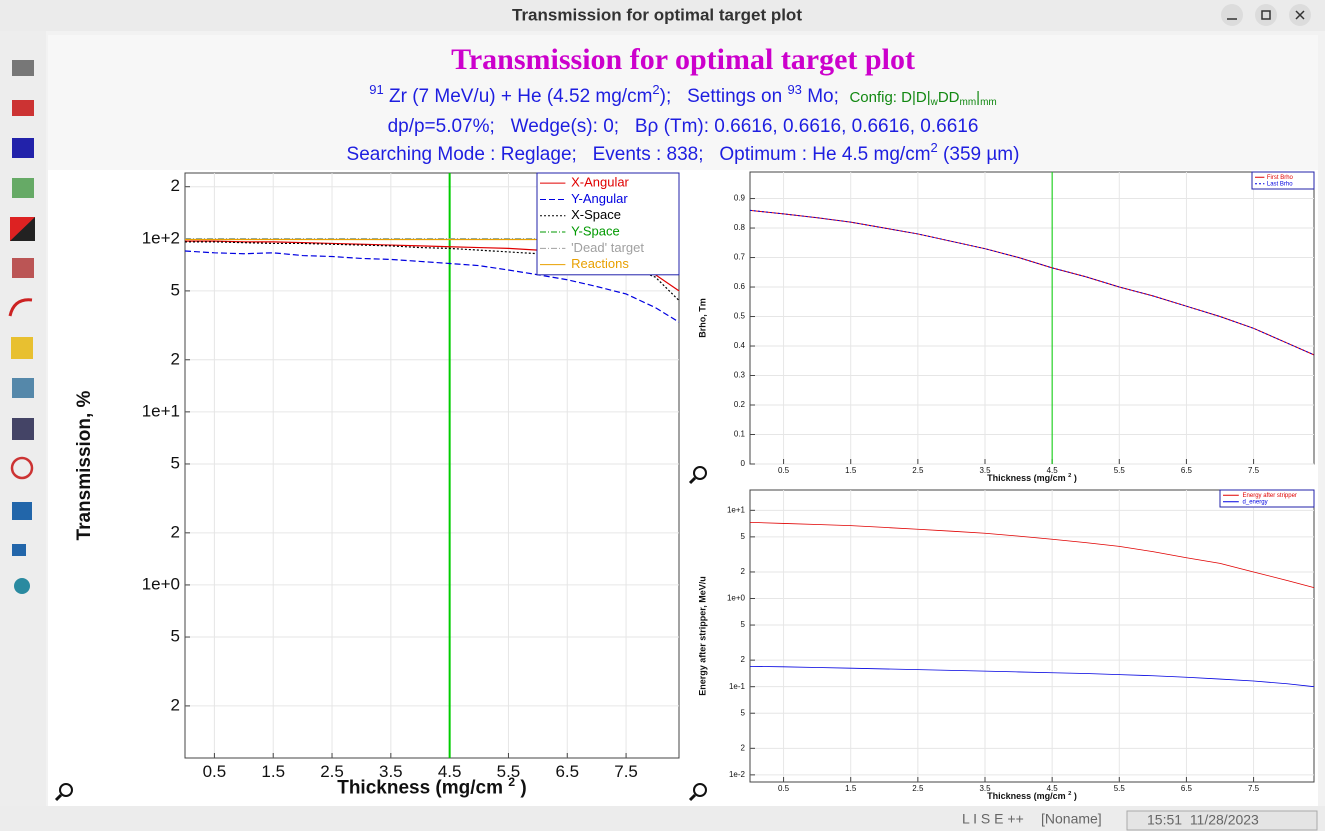 The width and height of the screenshot is (1325, 831). I want to click on y-tick-label: 0.3, so click(740, 375).